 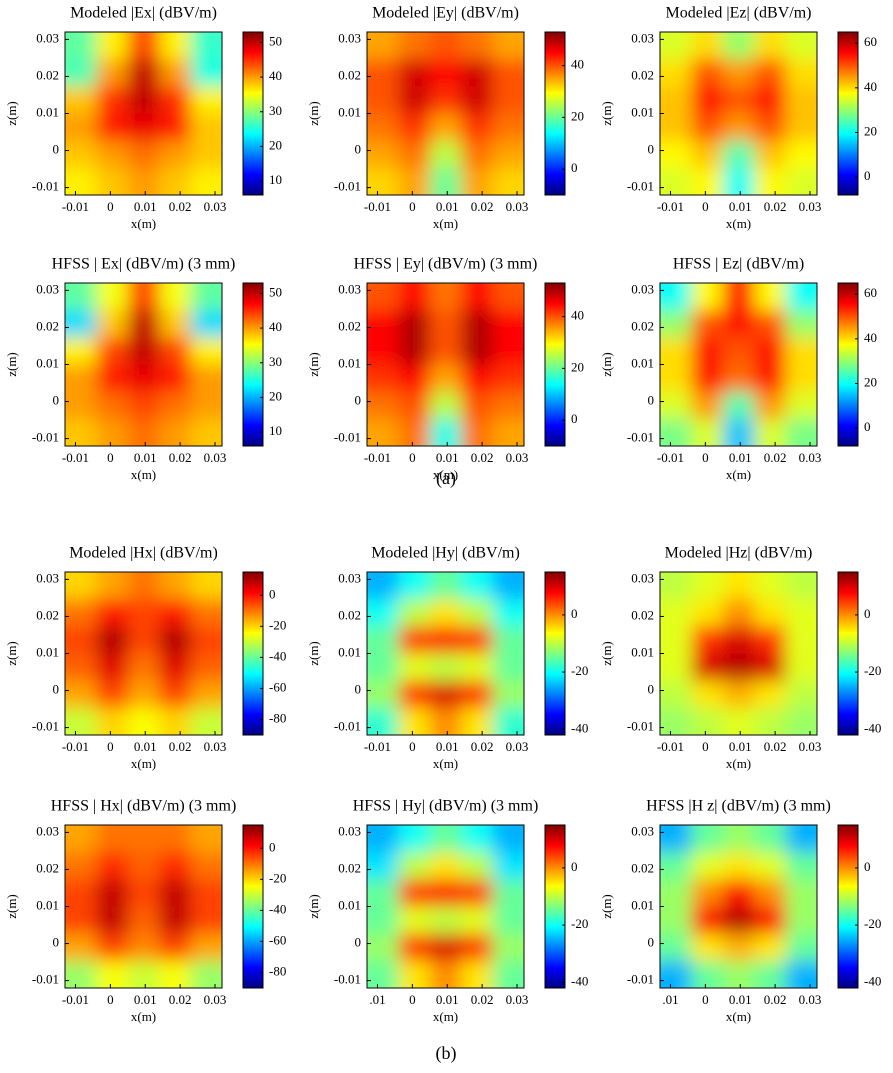 I want to click on colorbar-tick-label: -40, so click(x=277, y=908).